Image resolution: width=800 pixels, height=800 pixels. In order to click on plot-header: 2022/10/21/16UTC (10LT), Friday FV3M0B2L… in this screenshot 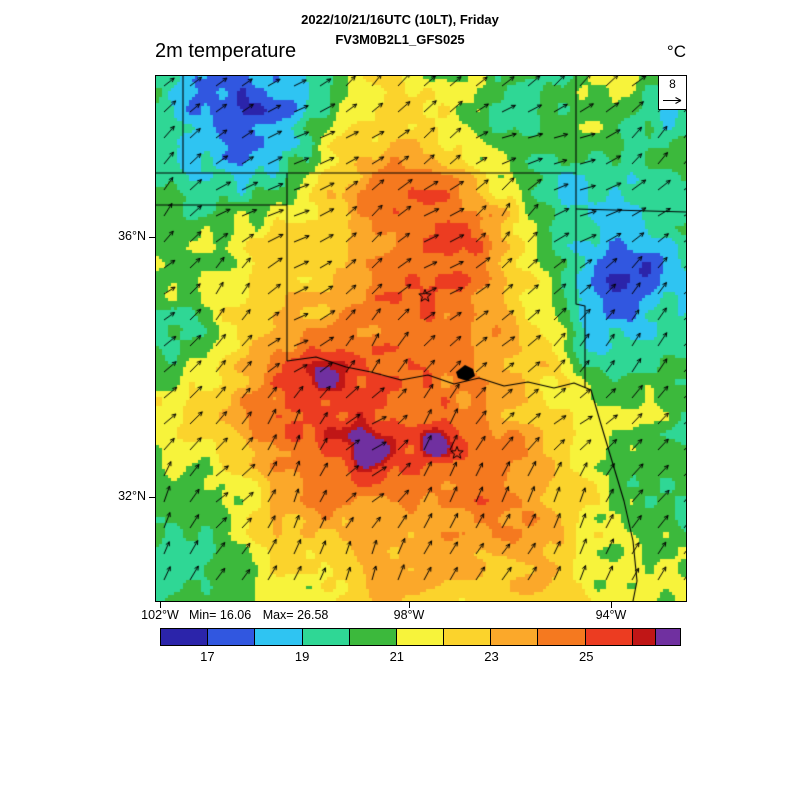, I will do `click(400, 29)`.